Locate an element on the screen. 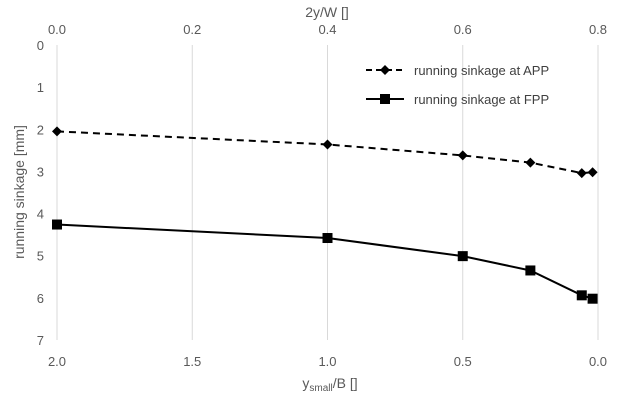  y-axis-title: running sinkage [mm] is located at coordinates (19, 192).